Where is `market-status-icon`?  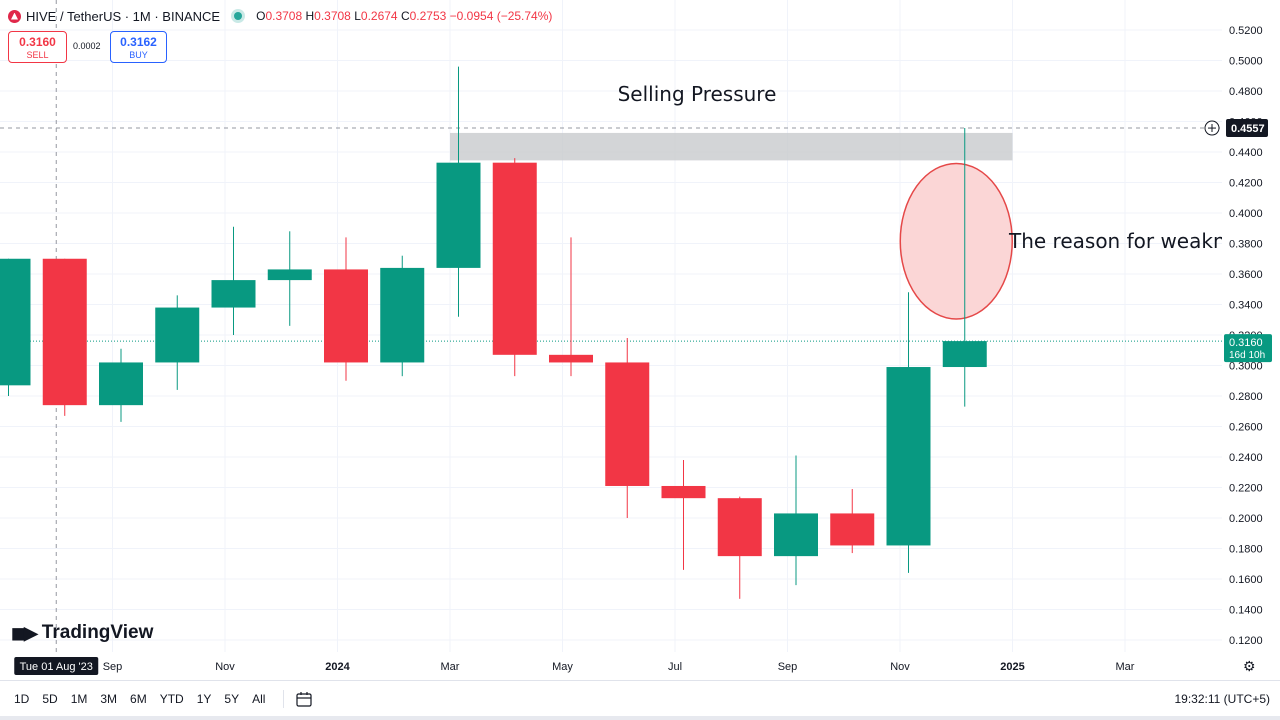
market-status-icon is located at coordinates (238, 16).